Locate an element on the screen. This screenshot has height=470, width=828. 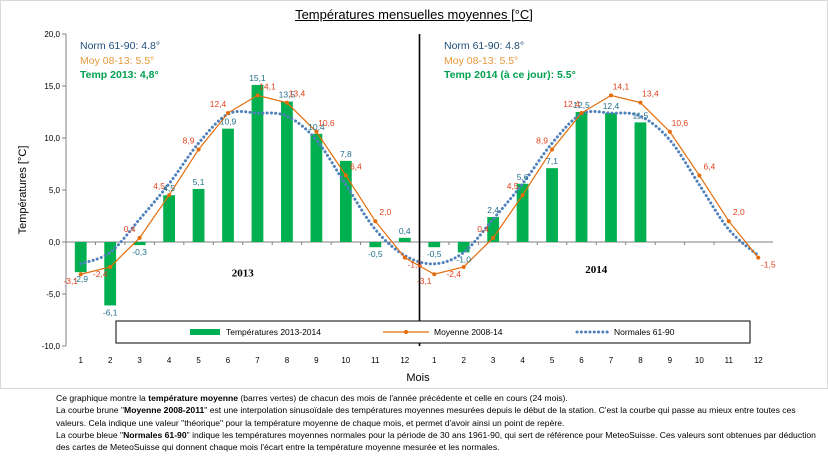
legend-label-normales: Normales 61-90 is located at coordinates (644, 332).